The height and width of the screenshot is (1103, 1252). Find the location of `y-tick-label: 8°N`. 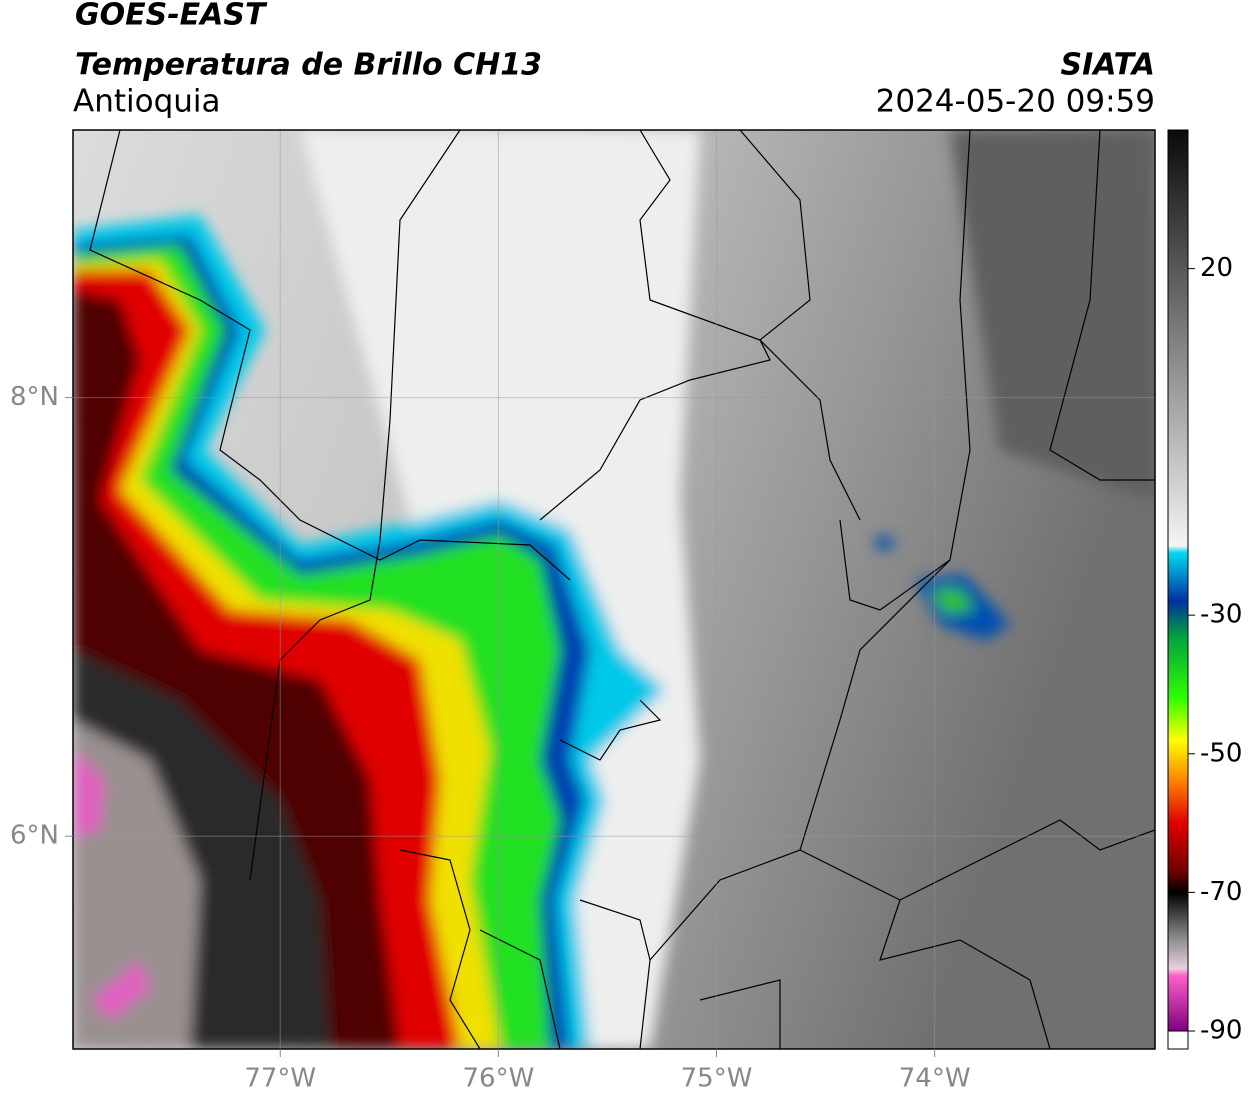

y-tick-label: 8°N is located at coordinates (34, 397).